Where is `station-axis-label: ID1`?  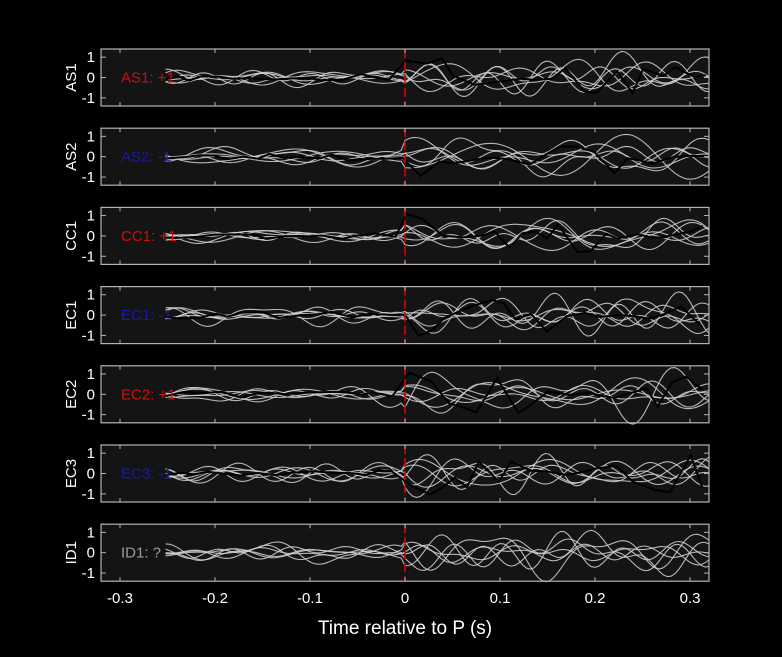
station-axis-label: ID1 is located at coordinates (71, 552).